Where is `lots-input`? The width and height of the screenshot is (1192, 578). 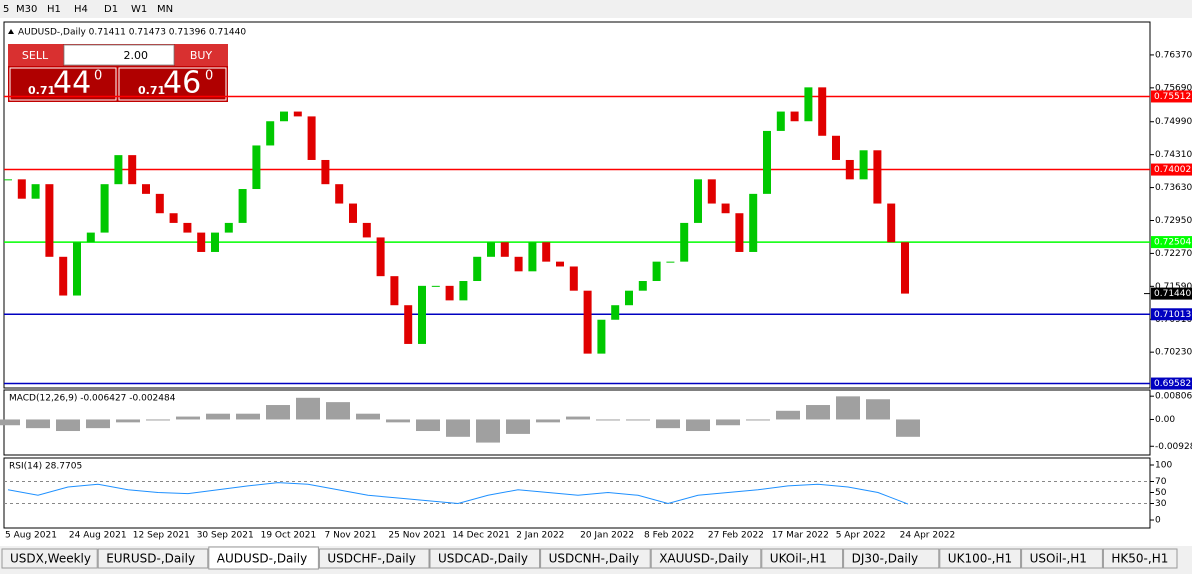
lots-input is located at coordinates (119, 55).